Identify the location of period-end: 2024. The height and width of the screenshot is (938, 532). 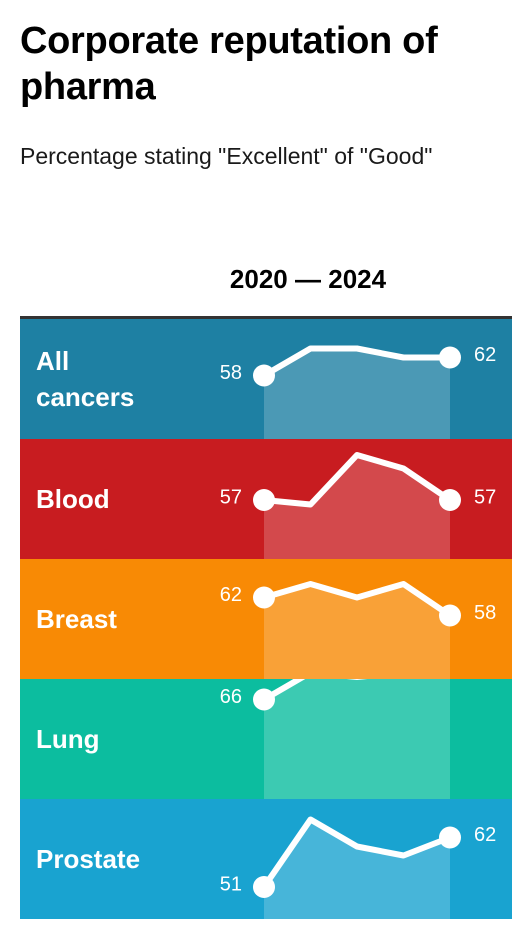
(357, 279).